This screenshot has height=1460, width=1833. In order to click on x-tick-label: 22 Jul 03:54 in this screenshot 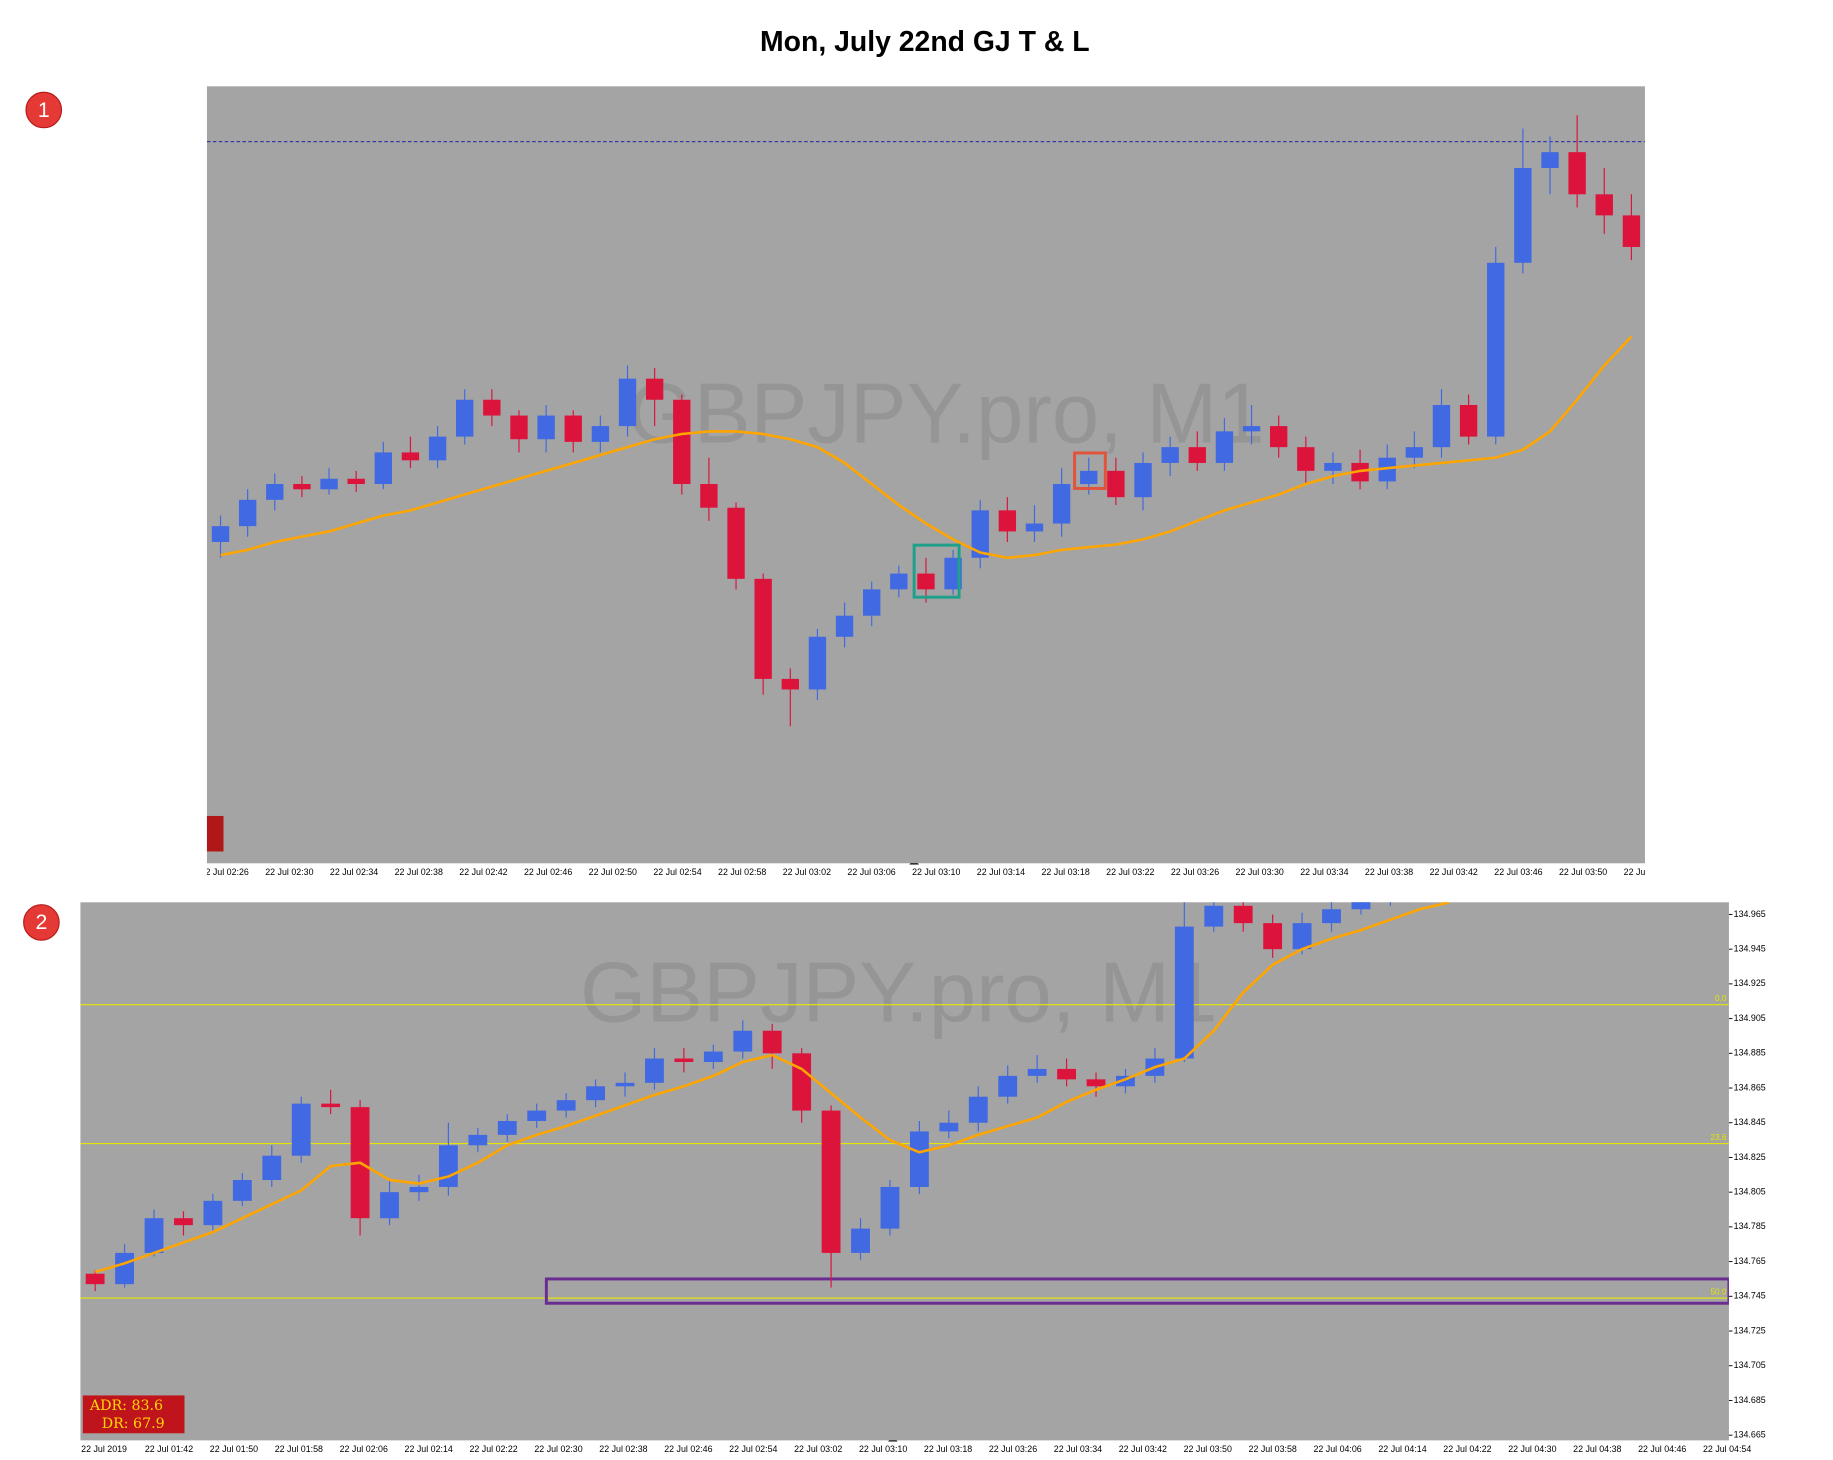, I will do `click(1648, 872)`.